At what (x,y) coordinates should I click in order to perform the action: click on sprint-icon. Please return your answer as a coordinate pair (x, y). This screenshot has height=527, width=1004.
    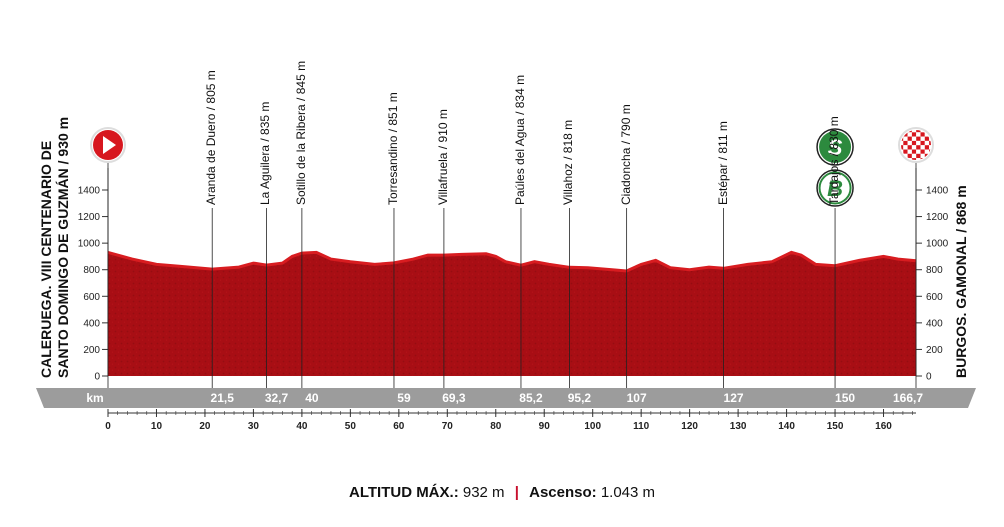
    Looking at the image, I should click on (835, 147).